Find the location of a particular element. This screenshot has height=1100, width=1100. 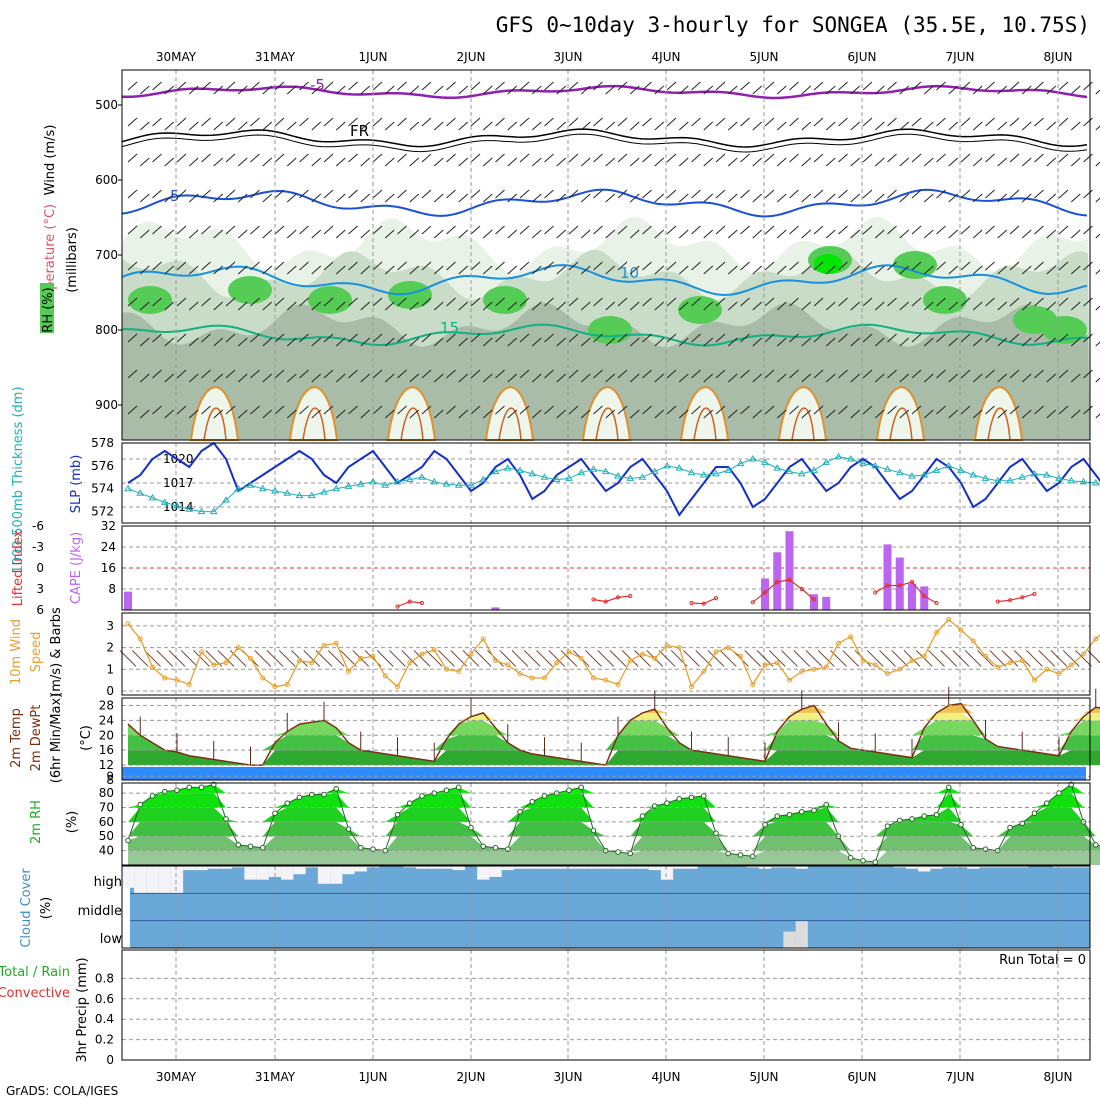

li-point is located at coordinates (912, 582).